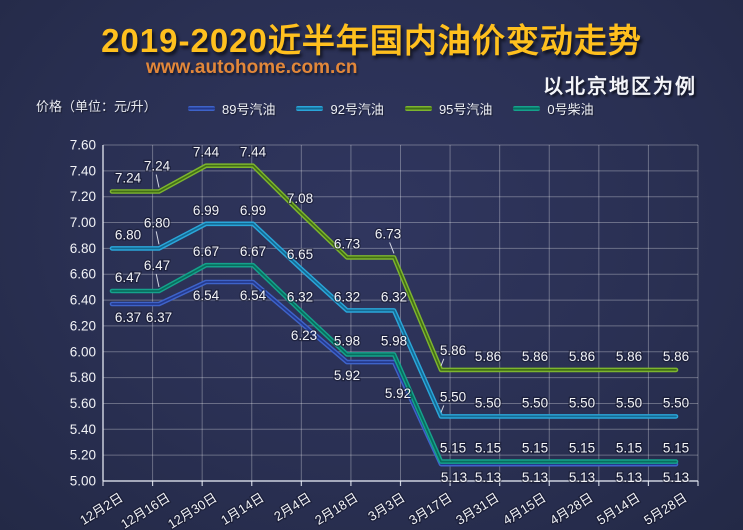 This screenshot has width=743, height=530. I want to click on x-tick-label: 3月17日, so click(430, 509).